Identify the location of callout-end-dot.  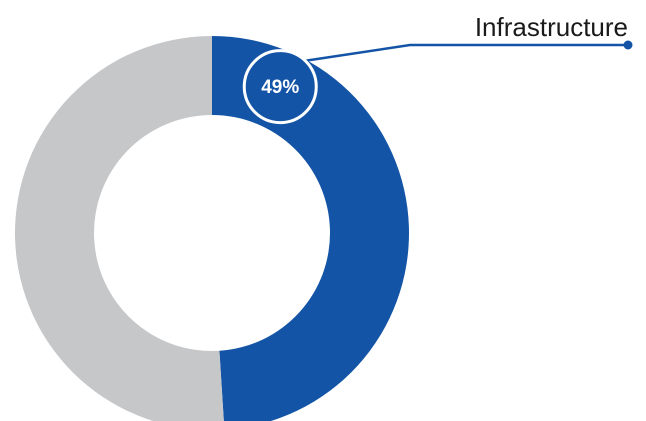
(628, 45).